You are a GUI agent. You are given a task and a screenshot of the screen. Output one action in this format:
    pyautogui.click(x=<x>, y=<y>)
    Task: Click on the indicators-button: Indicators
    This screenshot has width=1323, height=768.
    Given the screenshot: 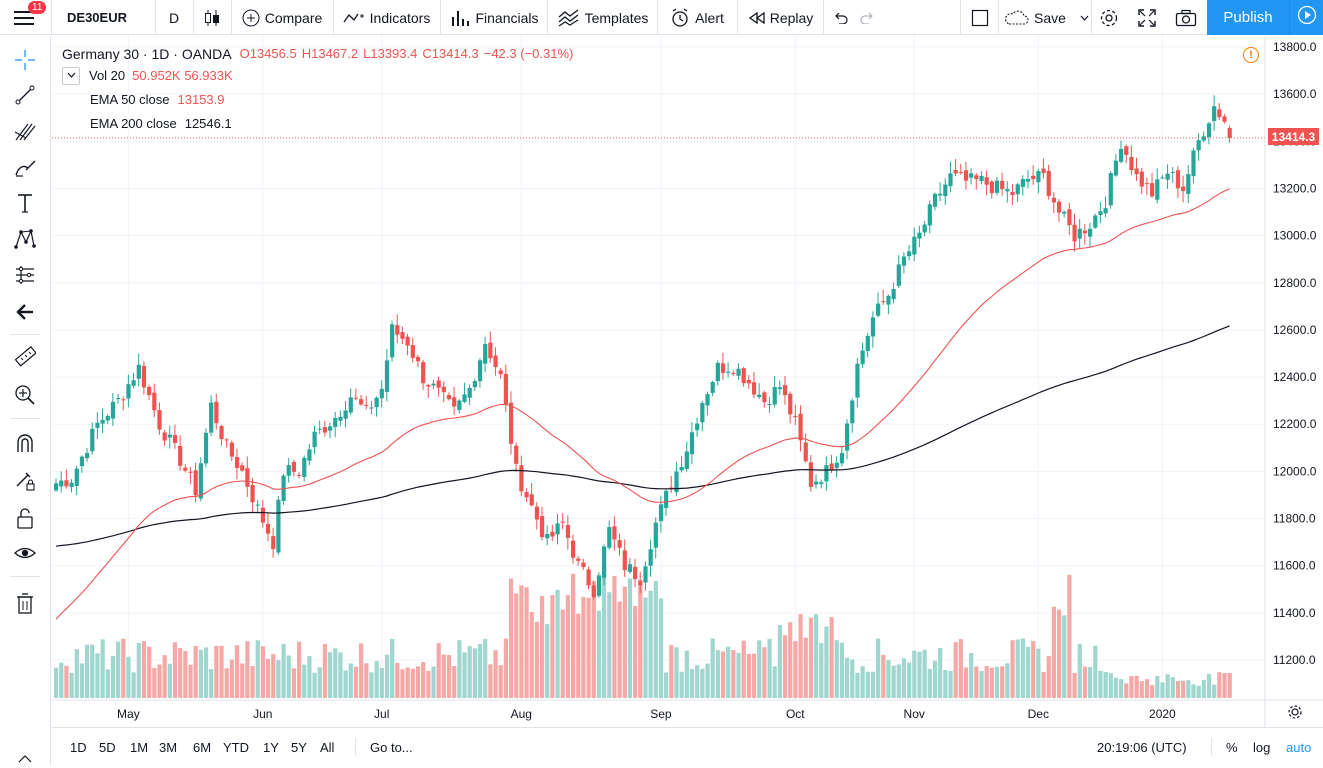 What is the action you would take?
    pyautogui.click(x=386, y=17)
    